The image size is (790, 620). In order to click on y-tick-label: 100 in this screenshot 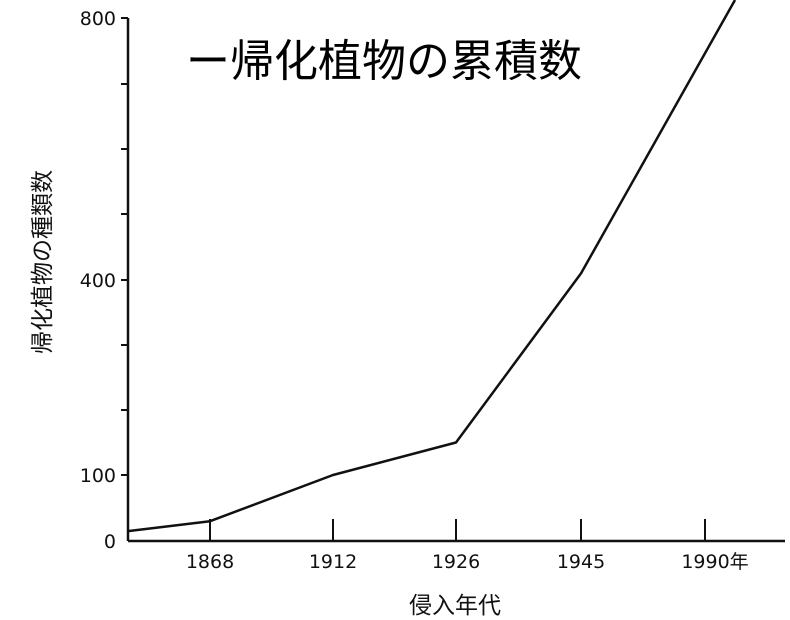, I will do `click(98, 476)`.